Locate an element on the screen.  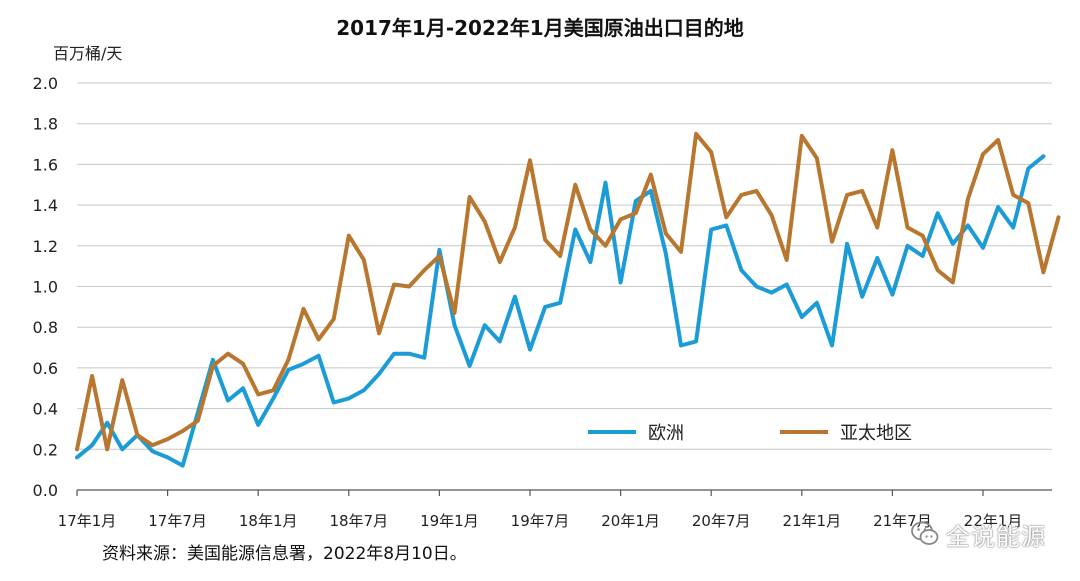
x-tick-label: 18年7月 is located at coordinates (358, 521).